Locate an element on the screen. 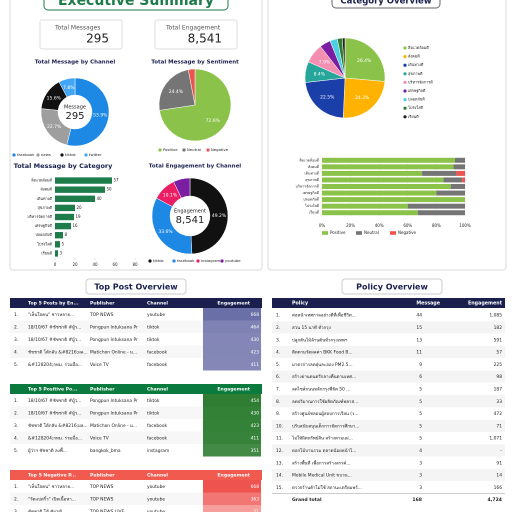 The image size is (512, 512). section-title: Policy Overview is located at coordinates (392, 287).